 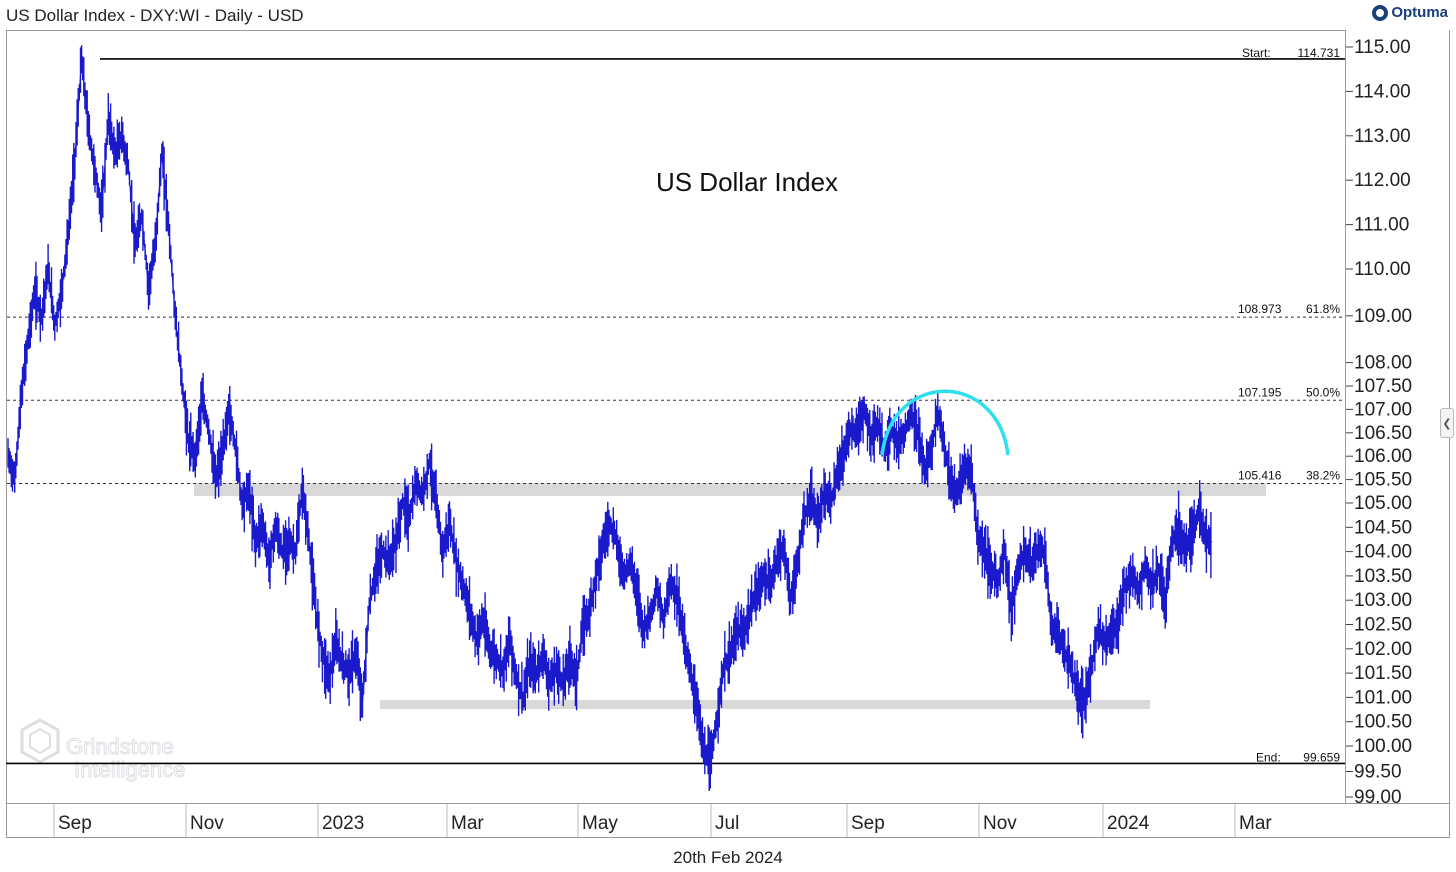 What do you see at coordinates (1383, 480) in the screenshot?
I see `y-tick-label: 105.50` at bounding box center [1383, 480].